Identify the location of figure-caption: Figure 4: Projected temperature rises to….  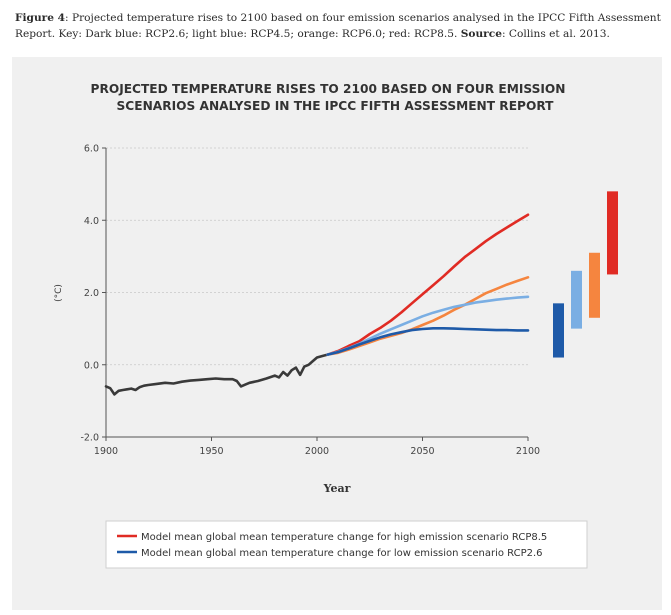
(340, 26).